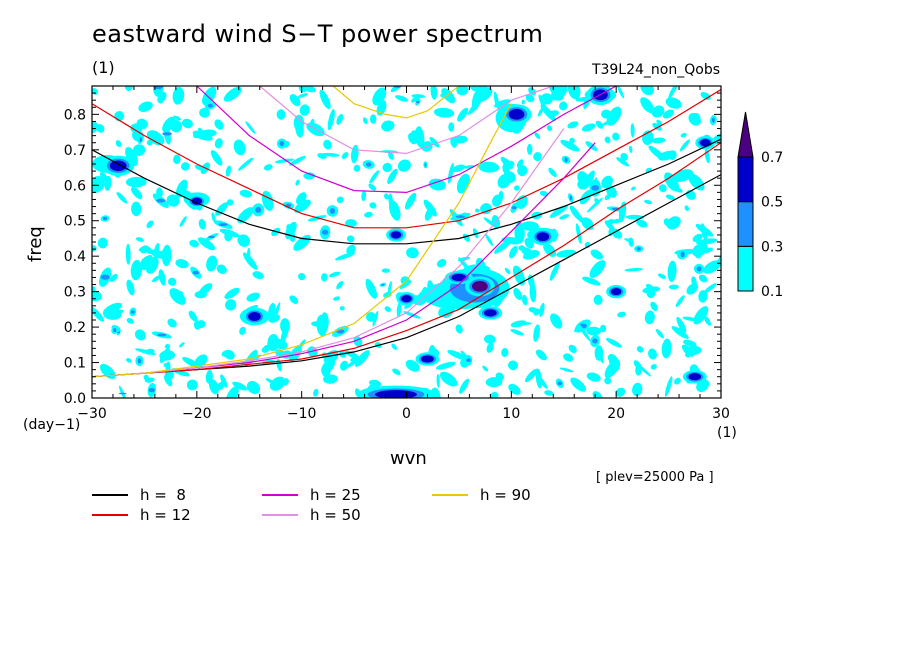  I want to click on chart-subtitle-unit: (1), so click(103, 67).